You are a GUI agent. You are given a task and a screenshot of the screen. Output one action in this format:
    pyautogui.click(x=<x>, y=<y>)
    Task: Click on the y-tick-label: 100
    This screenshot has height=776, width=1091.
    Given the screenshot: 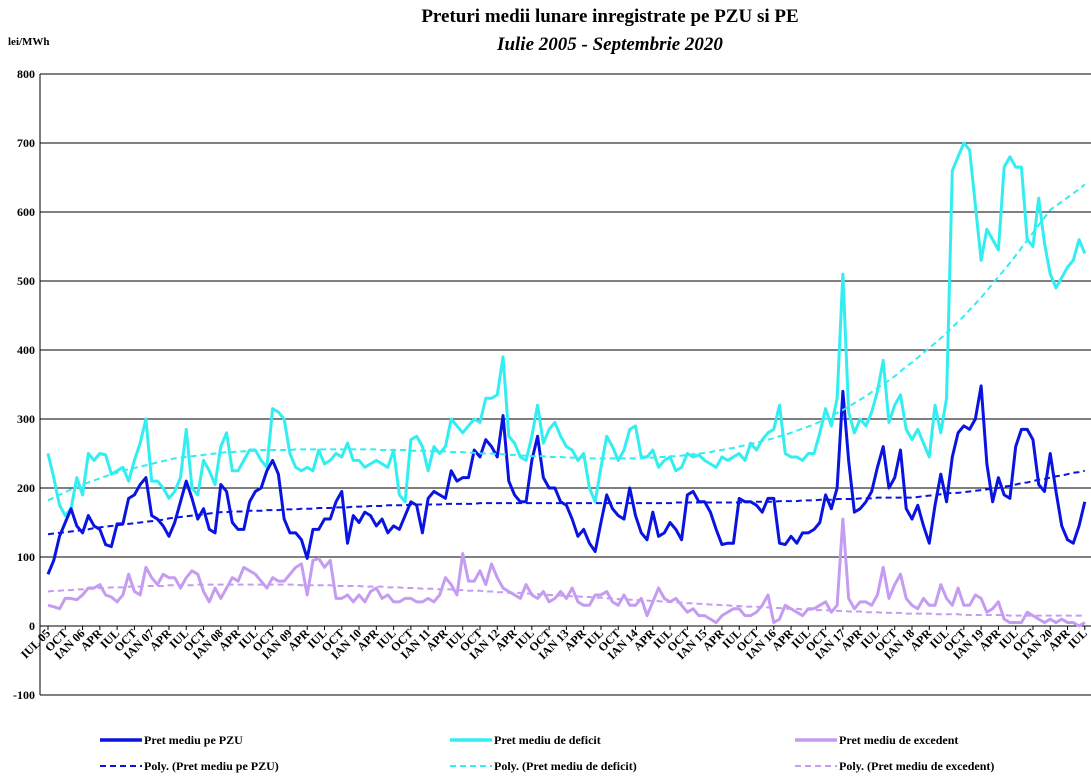 What is the action you would take?
    pyautogui.click(x=26, y=557)
    